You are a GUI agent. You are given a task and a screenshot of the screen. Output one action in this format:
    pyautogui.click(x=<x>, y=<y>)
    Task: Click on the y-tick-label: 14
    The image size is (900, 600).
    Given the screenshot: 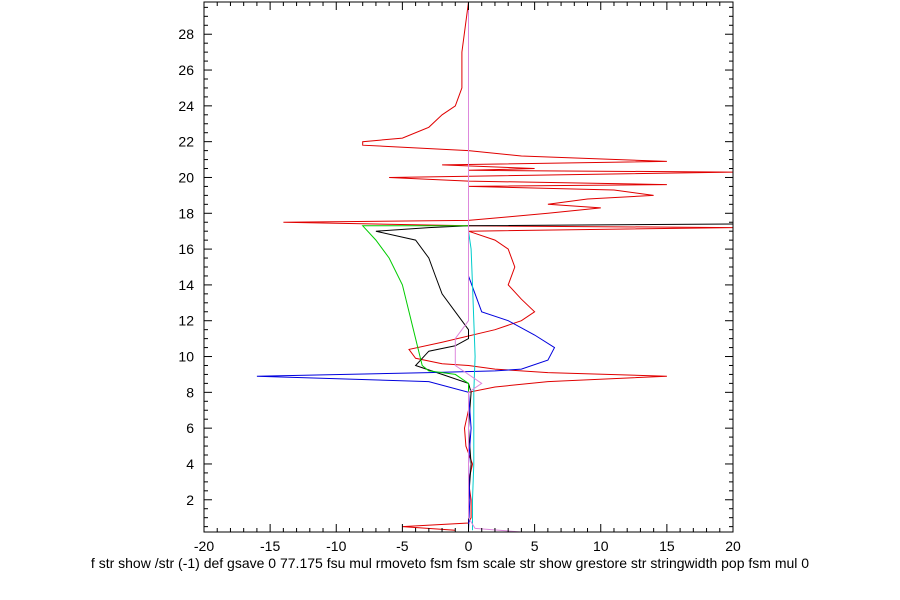 What is the action you would take?
    pyautogui.click(x=186, y=285)
    